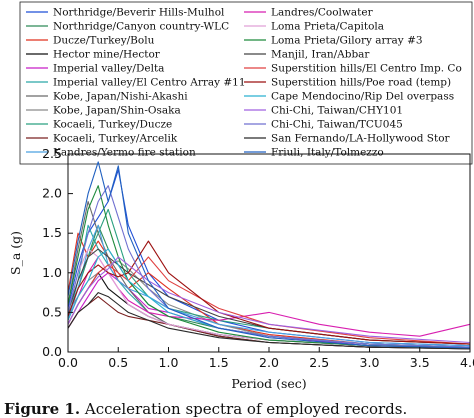  Describe the element at coordinates (370, 362) in the screenshot. I see `x-tick-label: 3.0` at that location.